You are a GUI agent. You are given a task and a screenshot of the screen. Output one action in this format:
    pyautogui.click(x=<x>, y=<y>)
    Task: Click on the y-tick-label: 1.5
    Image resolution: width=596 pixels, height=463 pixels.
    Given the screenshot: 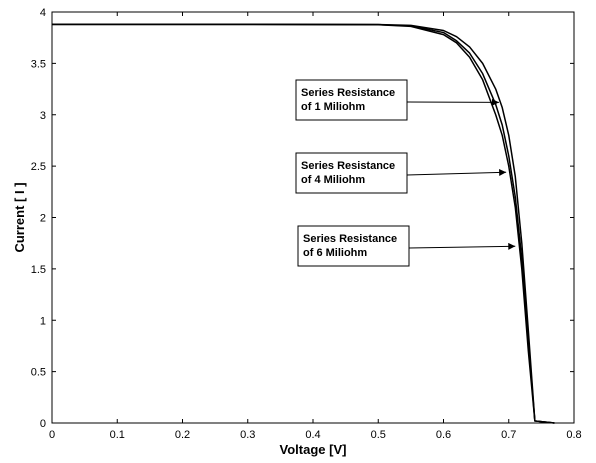 What is the action you would take?
    pyautogui.click(x=38, y=270)
    